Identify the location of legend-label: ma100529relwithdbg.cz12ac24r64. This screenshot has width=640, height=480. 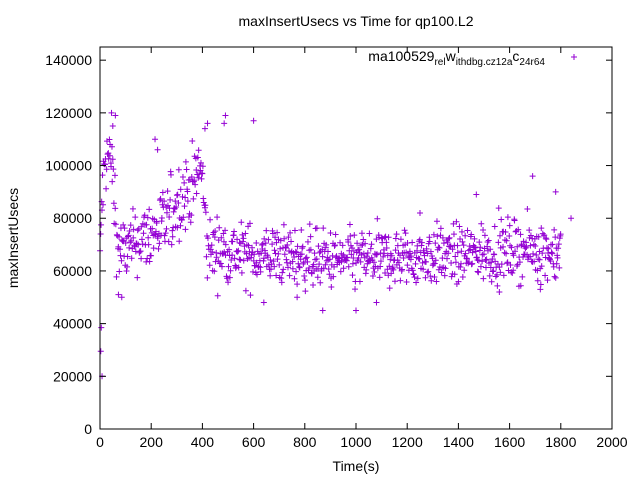
(456, 58).